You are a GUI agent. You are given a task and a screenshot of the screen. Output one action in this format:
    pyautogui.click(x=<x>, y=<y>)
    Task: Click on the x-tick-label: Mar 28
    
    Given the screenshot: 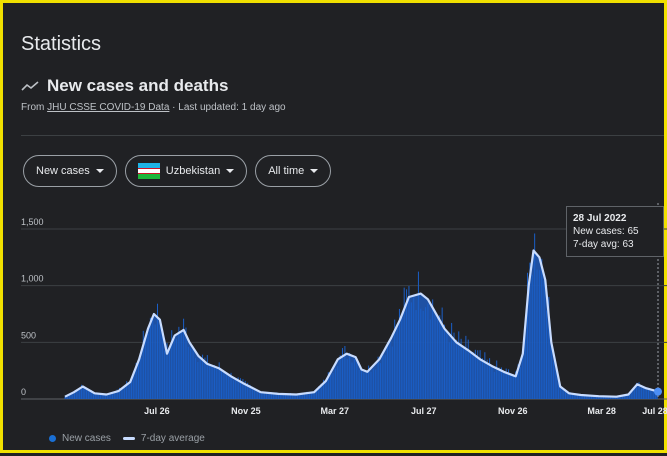 What is the action you would take?
    pyautogui.click(x=601, y=411)
    